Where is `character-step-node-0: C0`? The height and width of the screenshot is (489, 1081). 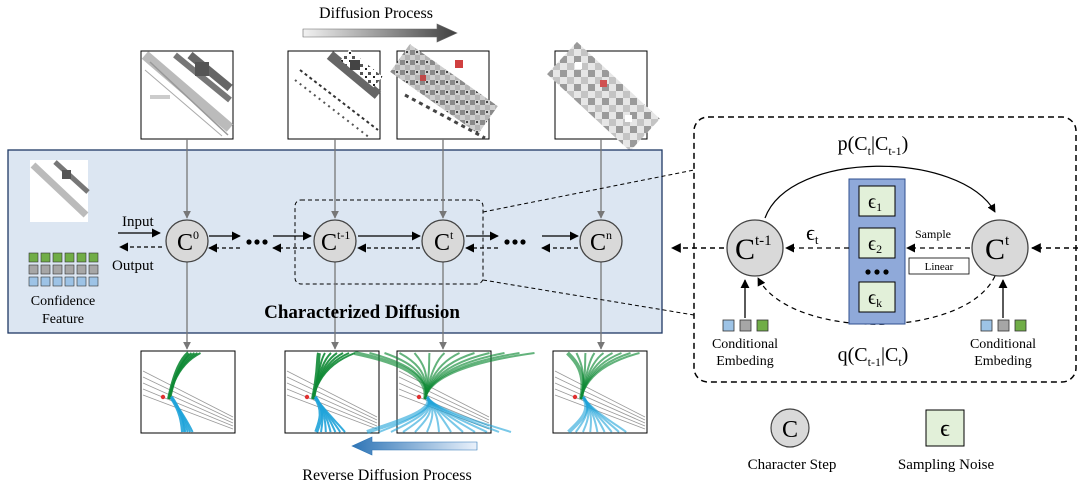 character-step-node-0: C0 is located at coordinates (187, 241).